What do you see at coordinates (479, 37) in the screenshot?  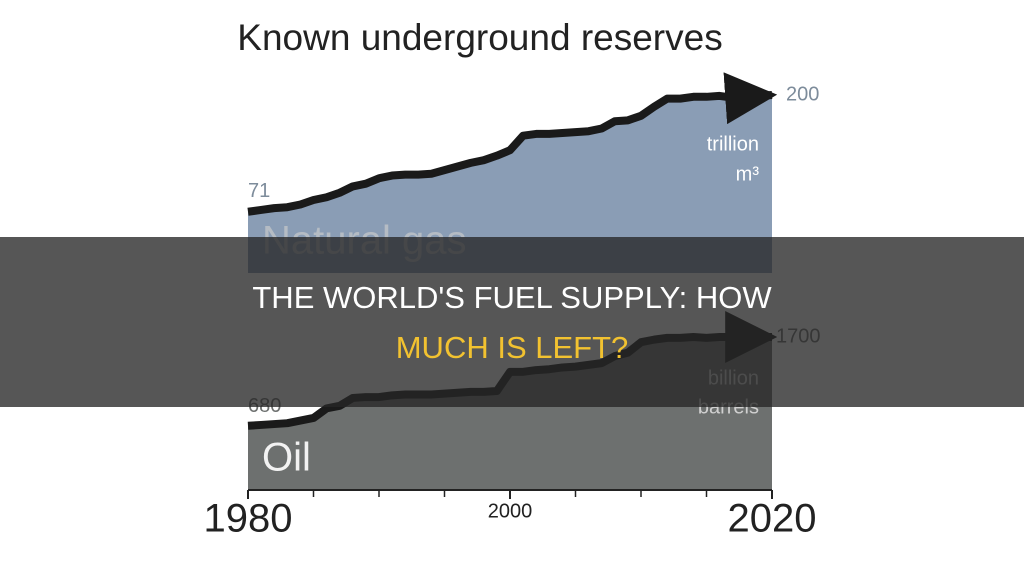 I see `chart-title: Known underground reserves` at bounding box center [479, 37].